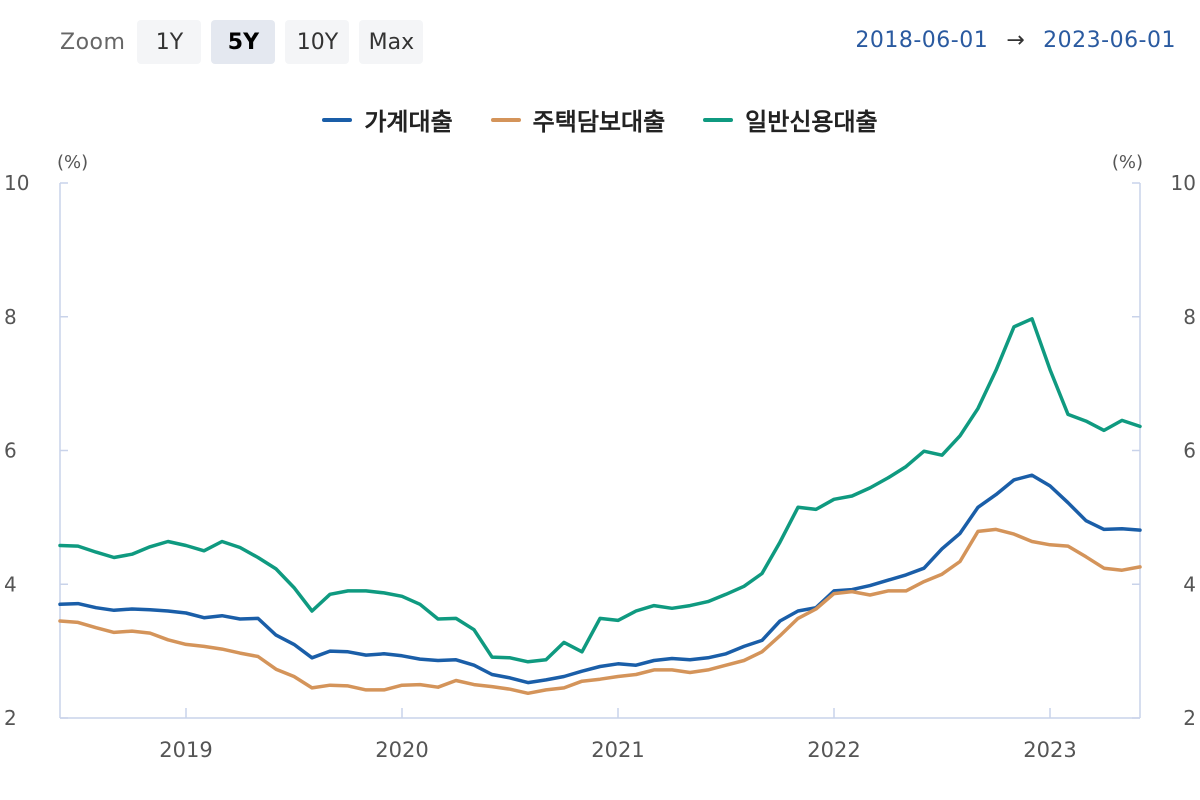 This screenshot has height=800, width=1200. Describe the element at coordinates (10, 584) in the screenshot. I see `y-tick-label-left: 4` at that location.